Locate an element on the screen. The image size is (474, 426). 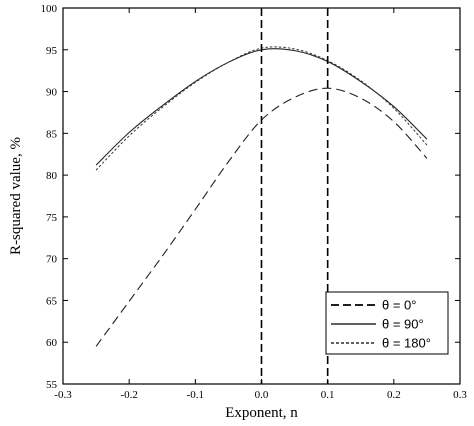
legend: θ = 0° θ = 90° θ = 180° is located at coordinates (387, 323).